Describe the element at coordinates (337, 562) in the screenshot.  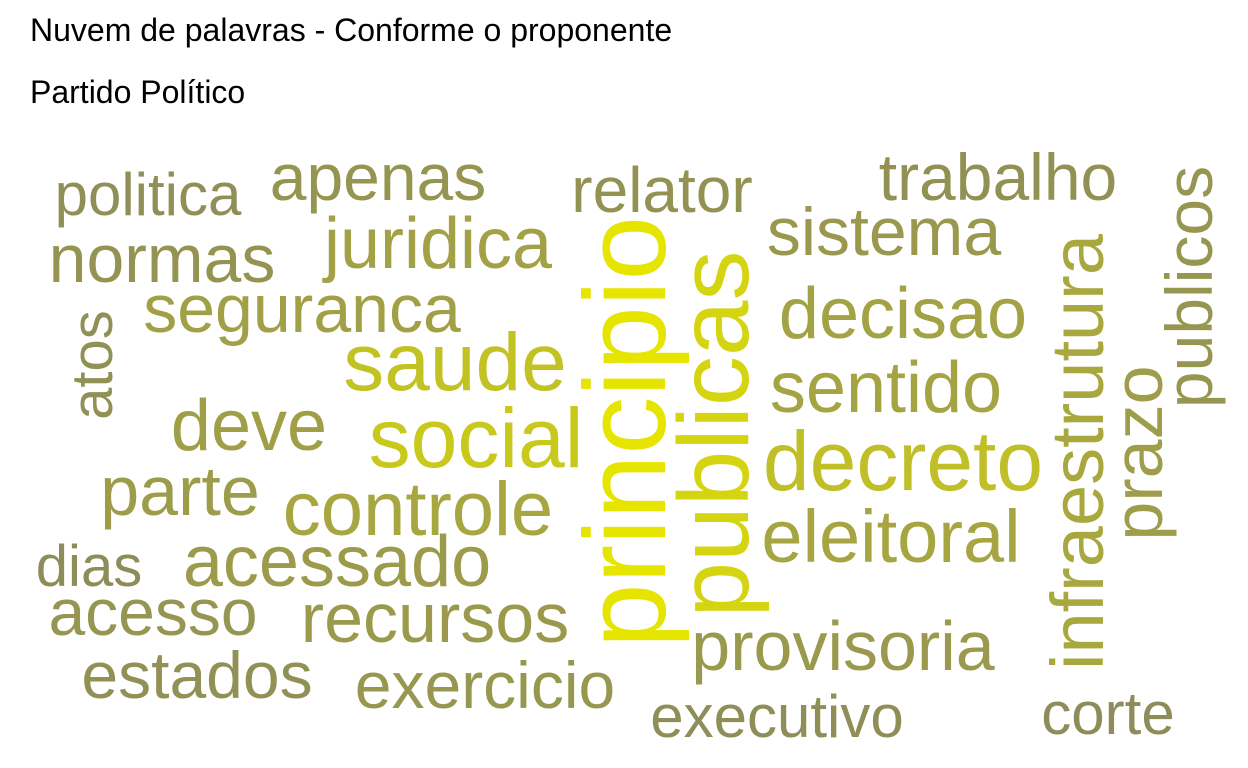
I see `word-acessado: acessado` at that location.